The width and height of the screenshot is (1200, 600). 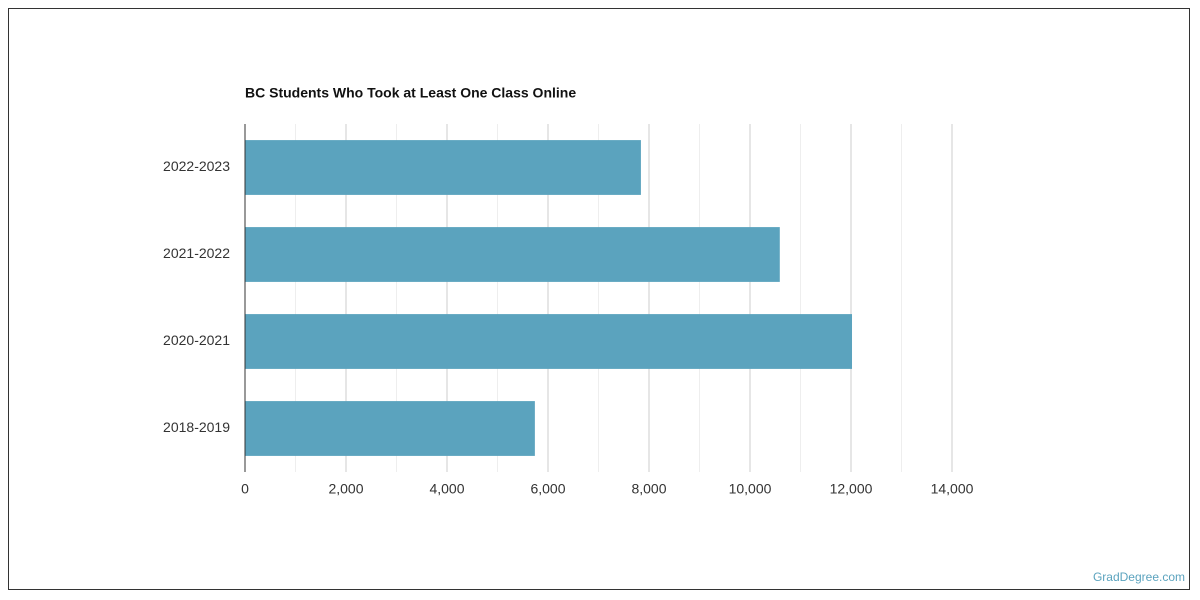 What do you see at coordinates (1139, 577) in the screenshot?
I see `watermark: GradDegree.com` at bounding box center [1139, 577].